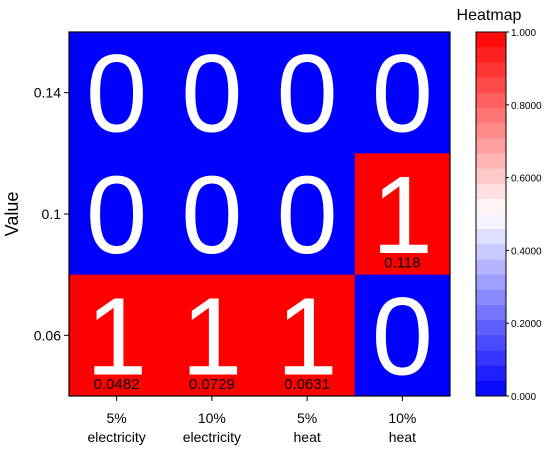 This screenshot has width=550, height=459. Describe the element at coordinates (251, 420) in the screenshot. I see `x-axis: 5% electricity 10% electricity 5% heat 10% heat` at that location.